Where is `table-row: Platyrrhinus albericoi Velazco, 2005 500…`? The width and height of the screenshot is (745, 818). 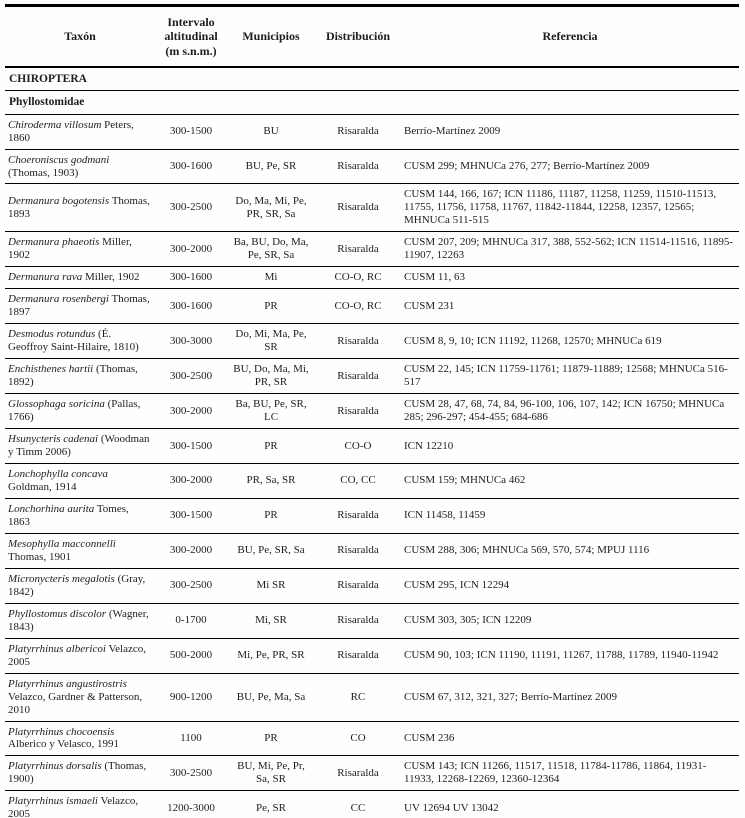 table-row: Platyrrhinus albericoi Velazco, 2005 500… is located at coordinates (372, 656).